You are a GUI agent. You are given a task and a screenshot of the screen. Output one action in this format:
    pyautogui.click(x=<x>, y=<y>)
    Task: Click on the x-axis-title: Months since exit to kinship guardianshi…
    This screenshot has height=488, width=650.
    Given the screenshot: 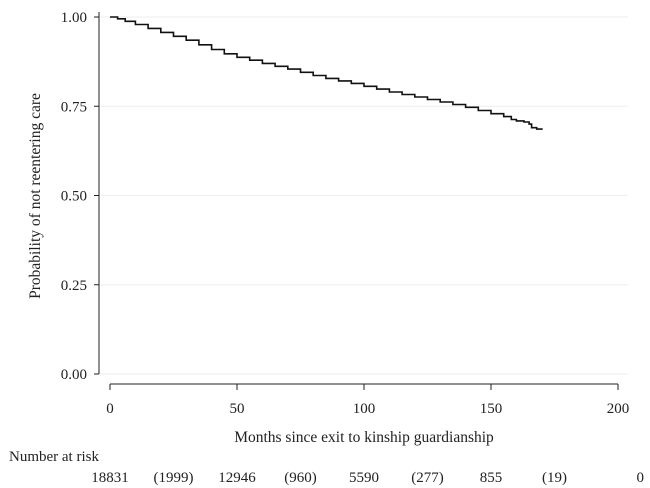 What is the action you would take?
    pyautogui.click(x=364, y=437)
    